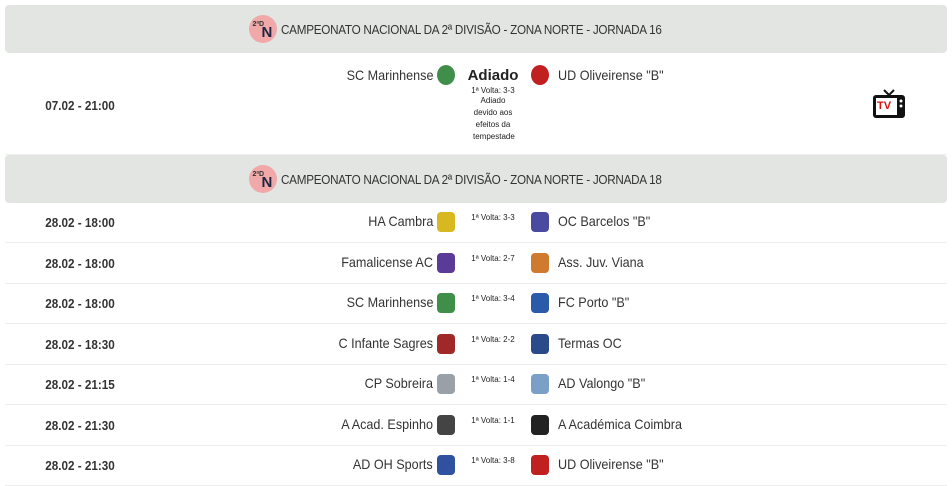 The image size is (952, 486). I want to click on home-team: A Acad. Espinho, so click(387, 423).